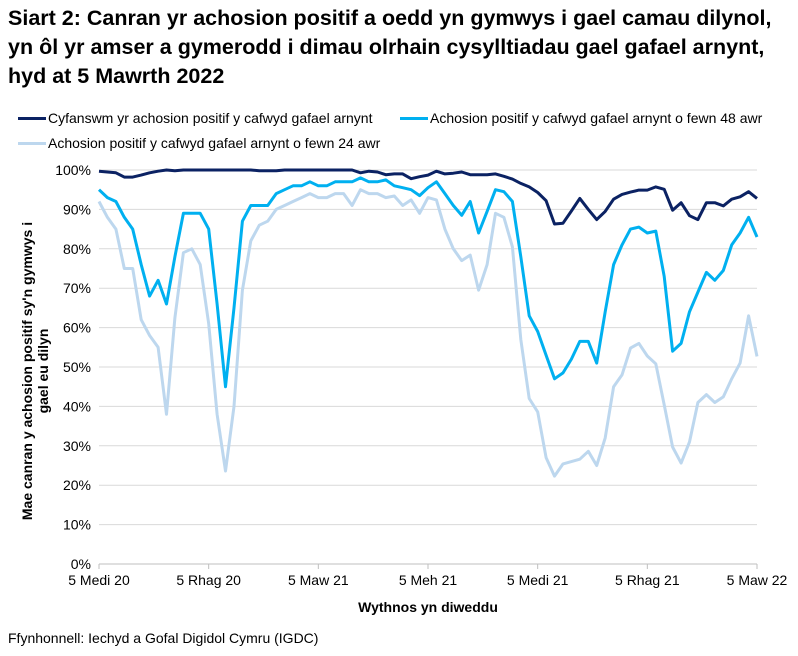 Image resolution: width=798 pixels, height=656 pixels. I want to click on y-tick-label: 90%, so click(77, 209).